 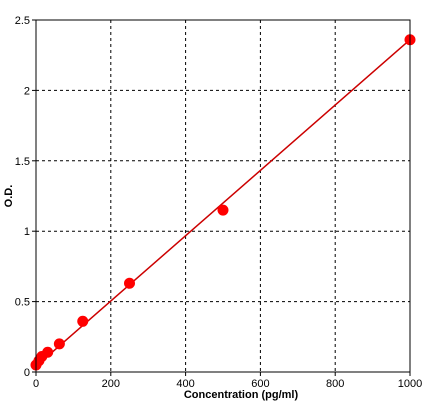 I want to click on x-tick-label-5: 1000, so click(x=410, y=384).